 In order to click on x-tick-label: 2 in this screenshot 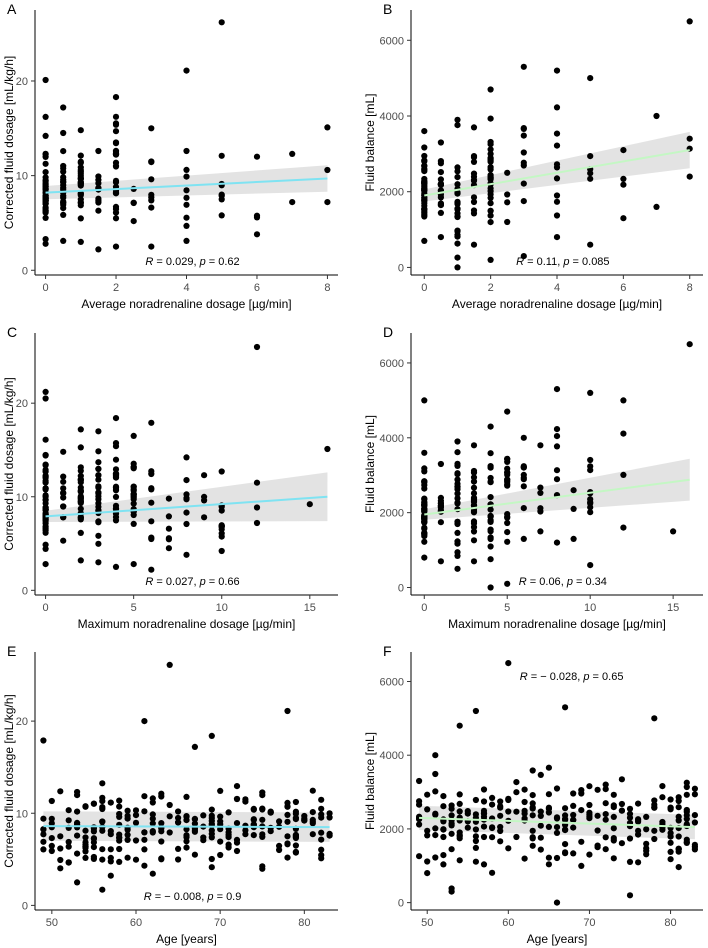, I will do `click(491, 288)`.